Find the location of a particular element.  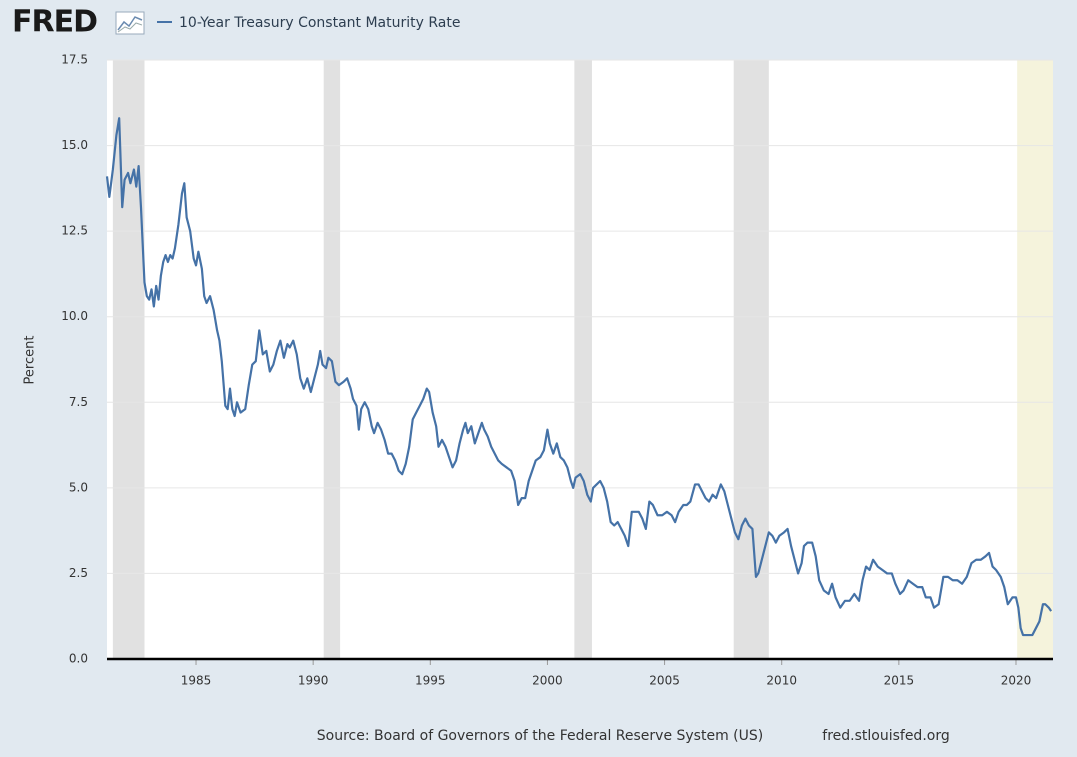

x-tick-label: 2010 is located at coordinates (781, 681).